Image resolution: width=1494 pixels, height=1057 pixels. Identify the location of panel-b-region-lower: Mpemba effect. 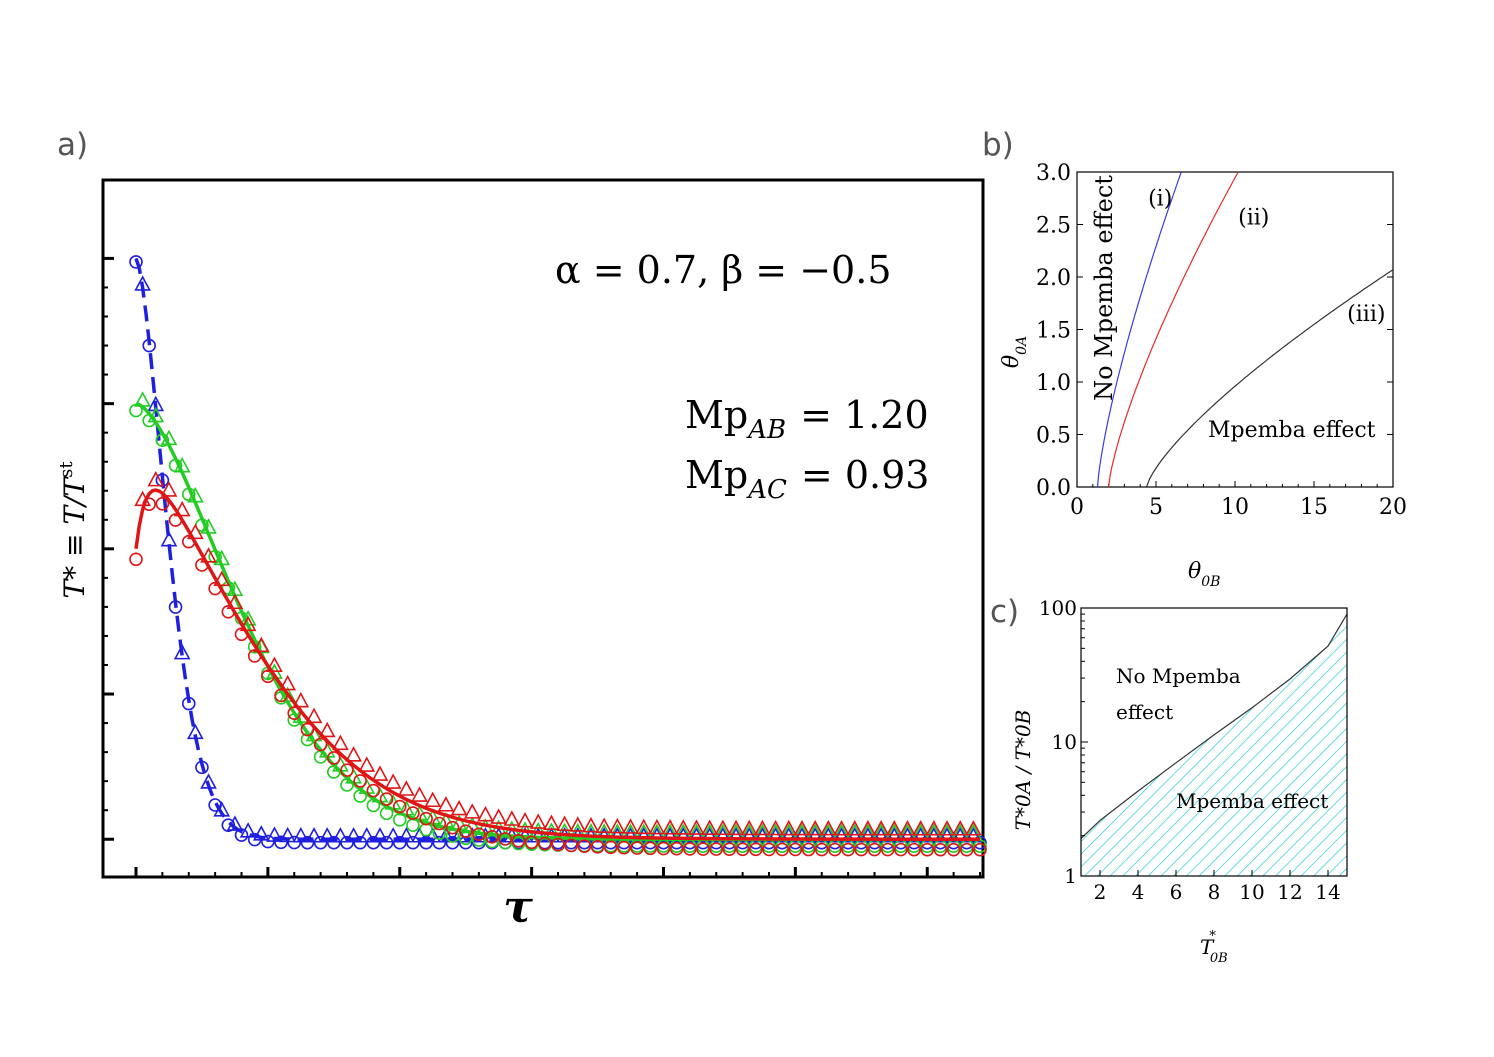
(1292, 430).